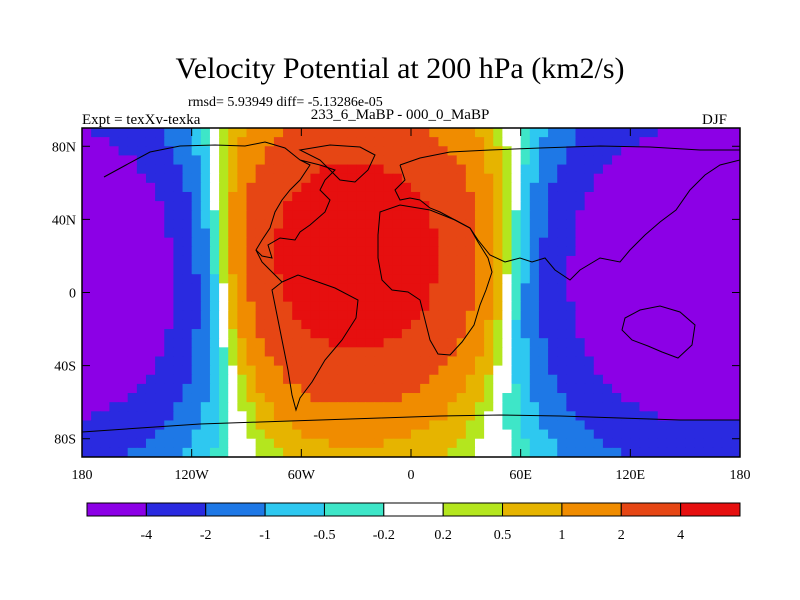  I want to click on x-tick-label: 0, so click(411, 475).